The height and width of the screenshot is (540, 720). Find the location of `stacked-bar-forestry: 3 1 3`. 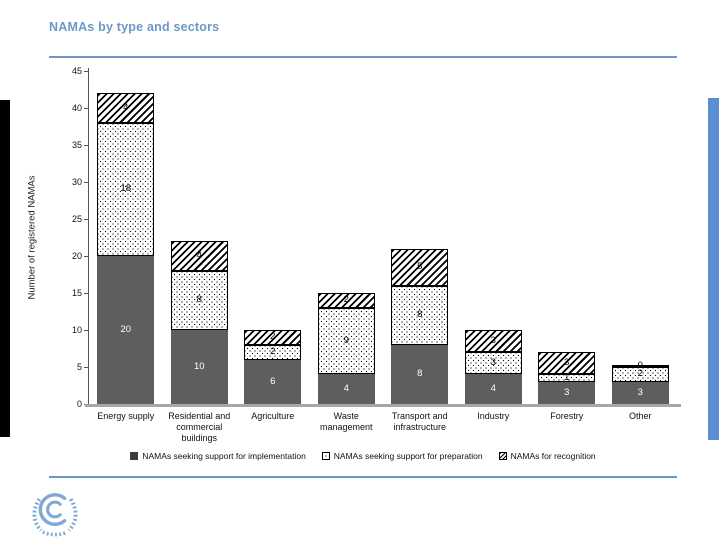

stacked-bar-forestry: 3 1 3 is located at coordinates (567, 378).